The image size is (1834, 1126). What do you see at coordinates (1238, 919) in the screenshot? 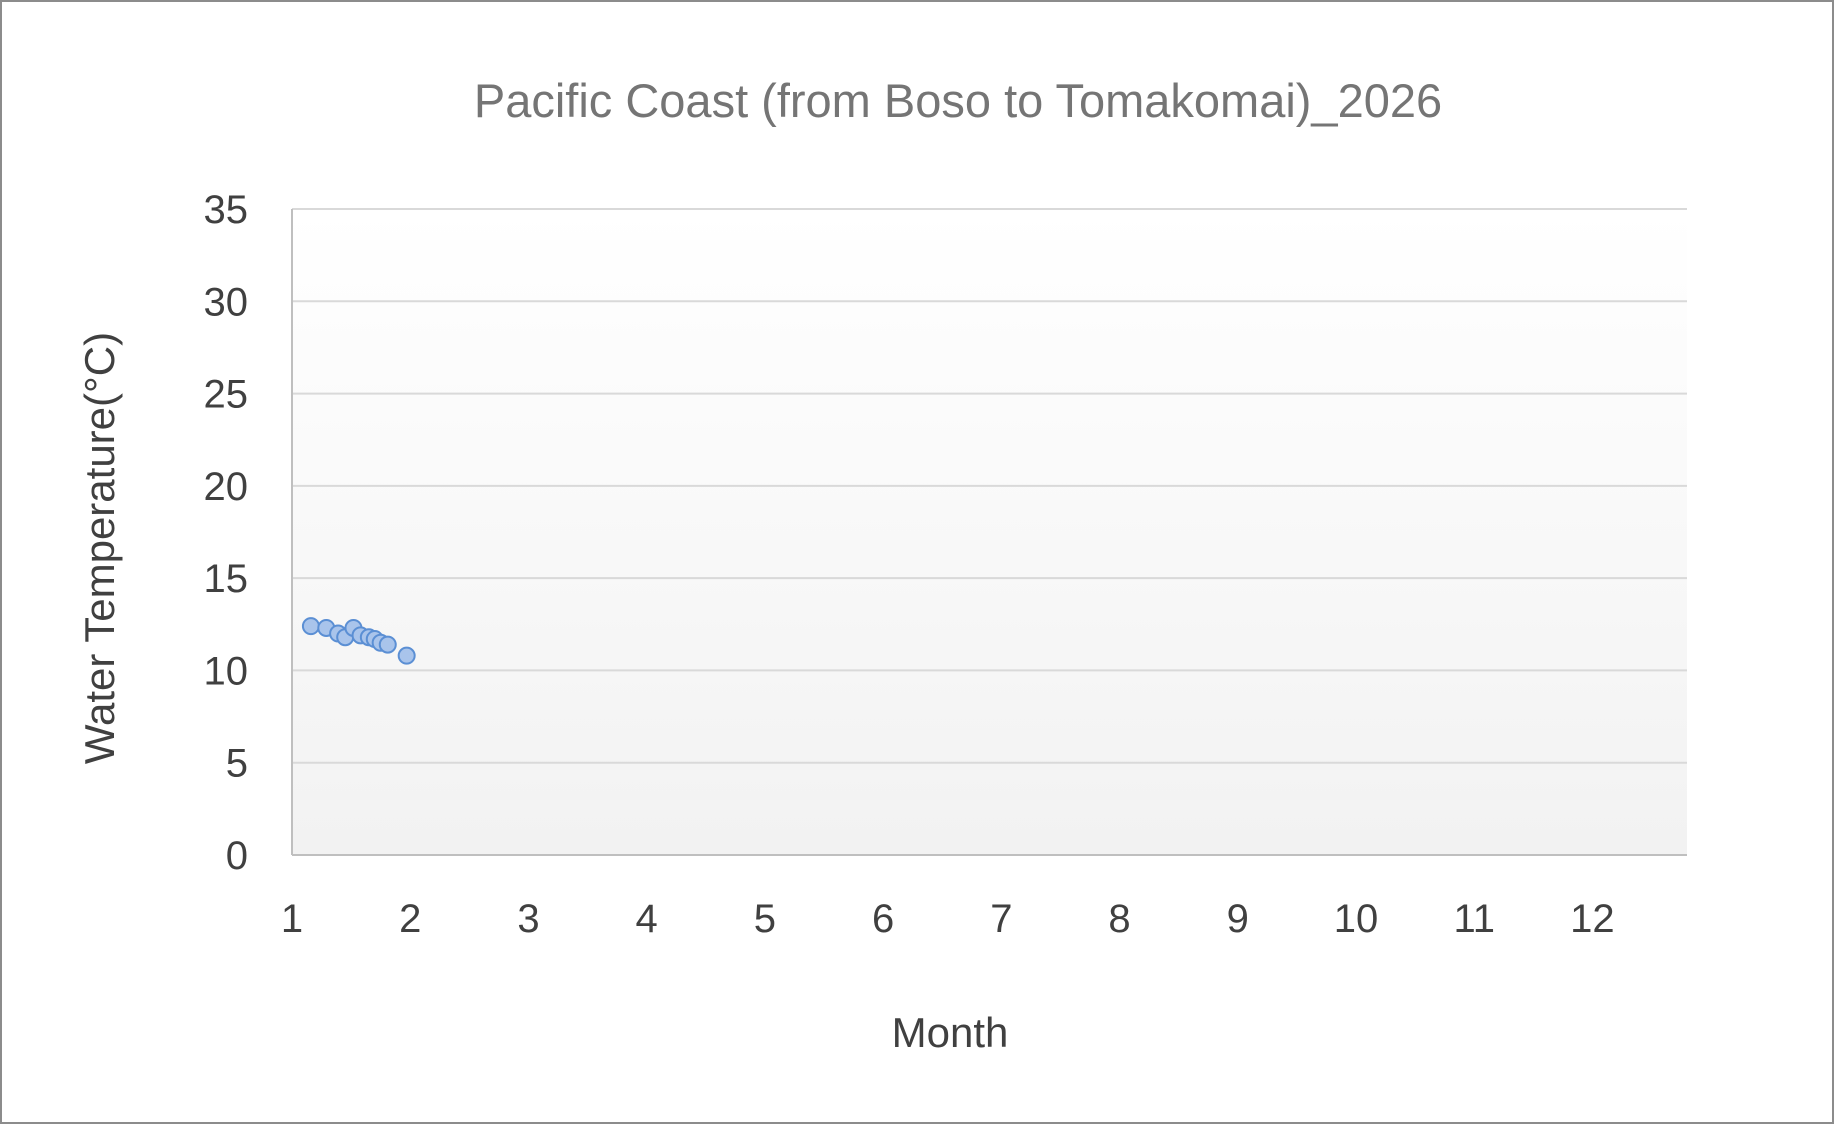
I see `x-tick-label: 9` at bounding box center [1238, 919].